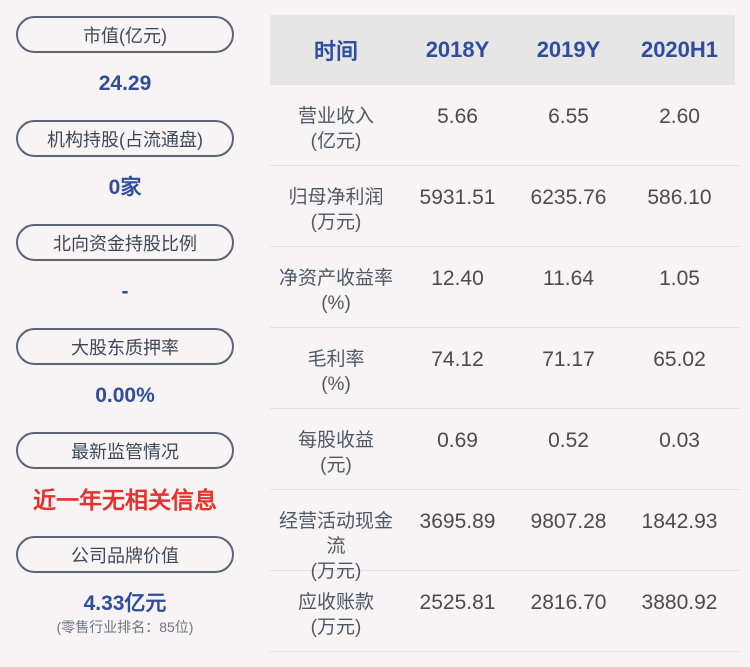  I want to click on pill-button-northbound-ratio: 北向资金持股比例, so click(125, 242).